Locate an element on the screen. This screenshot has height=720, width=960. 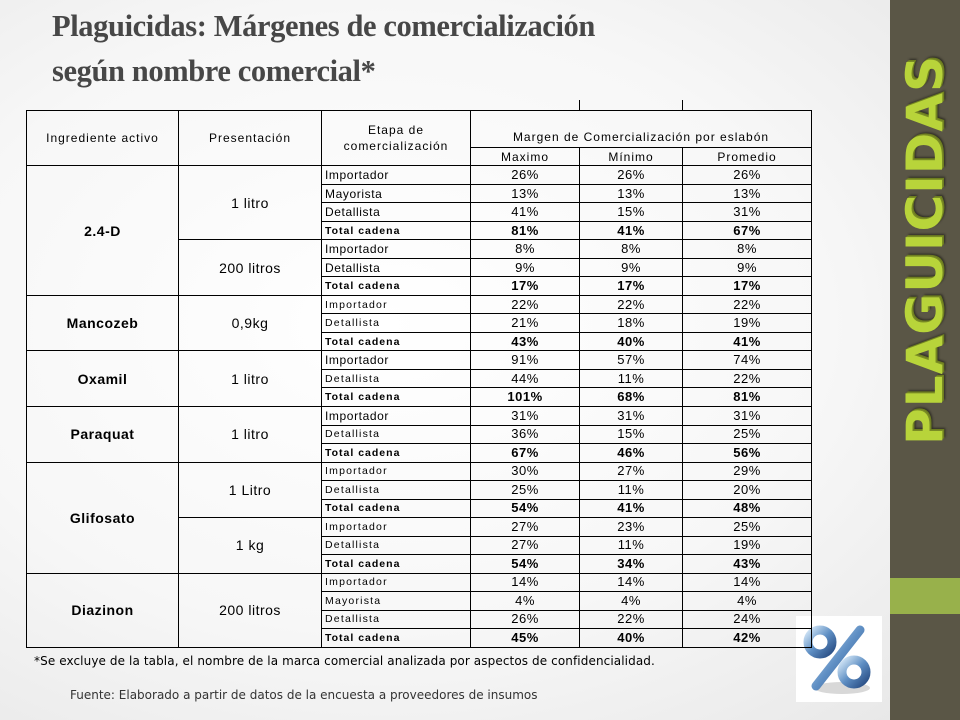
minimo-cell: 27% is located at coordinates (631, 471).